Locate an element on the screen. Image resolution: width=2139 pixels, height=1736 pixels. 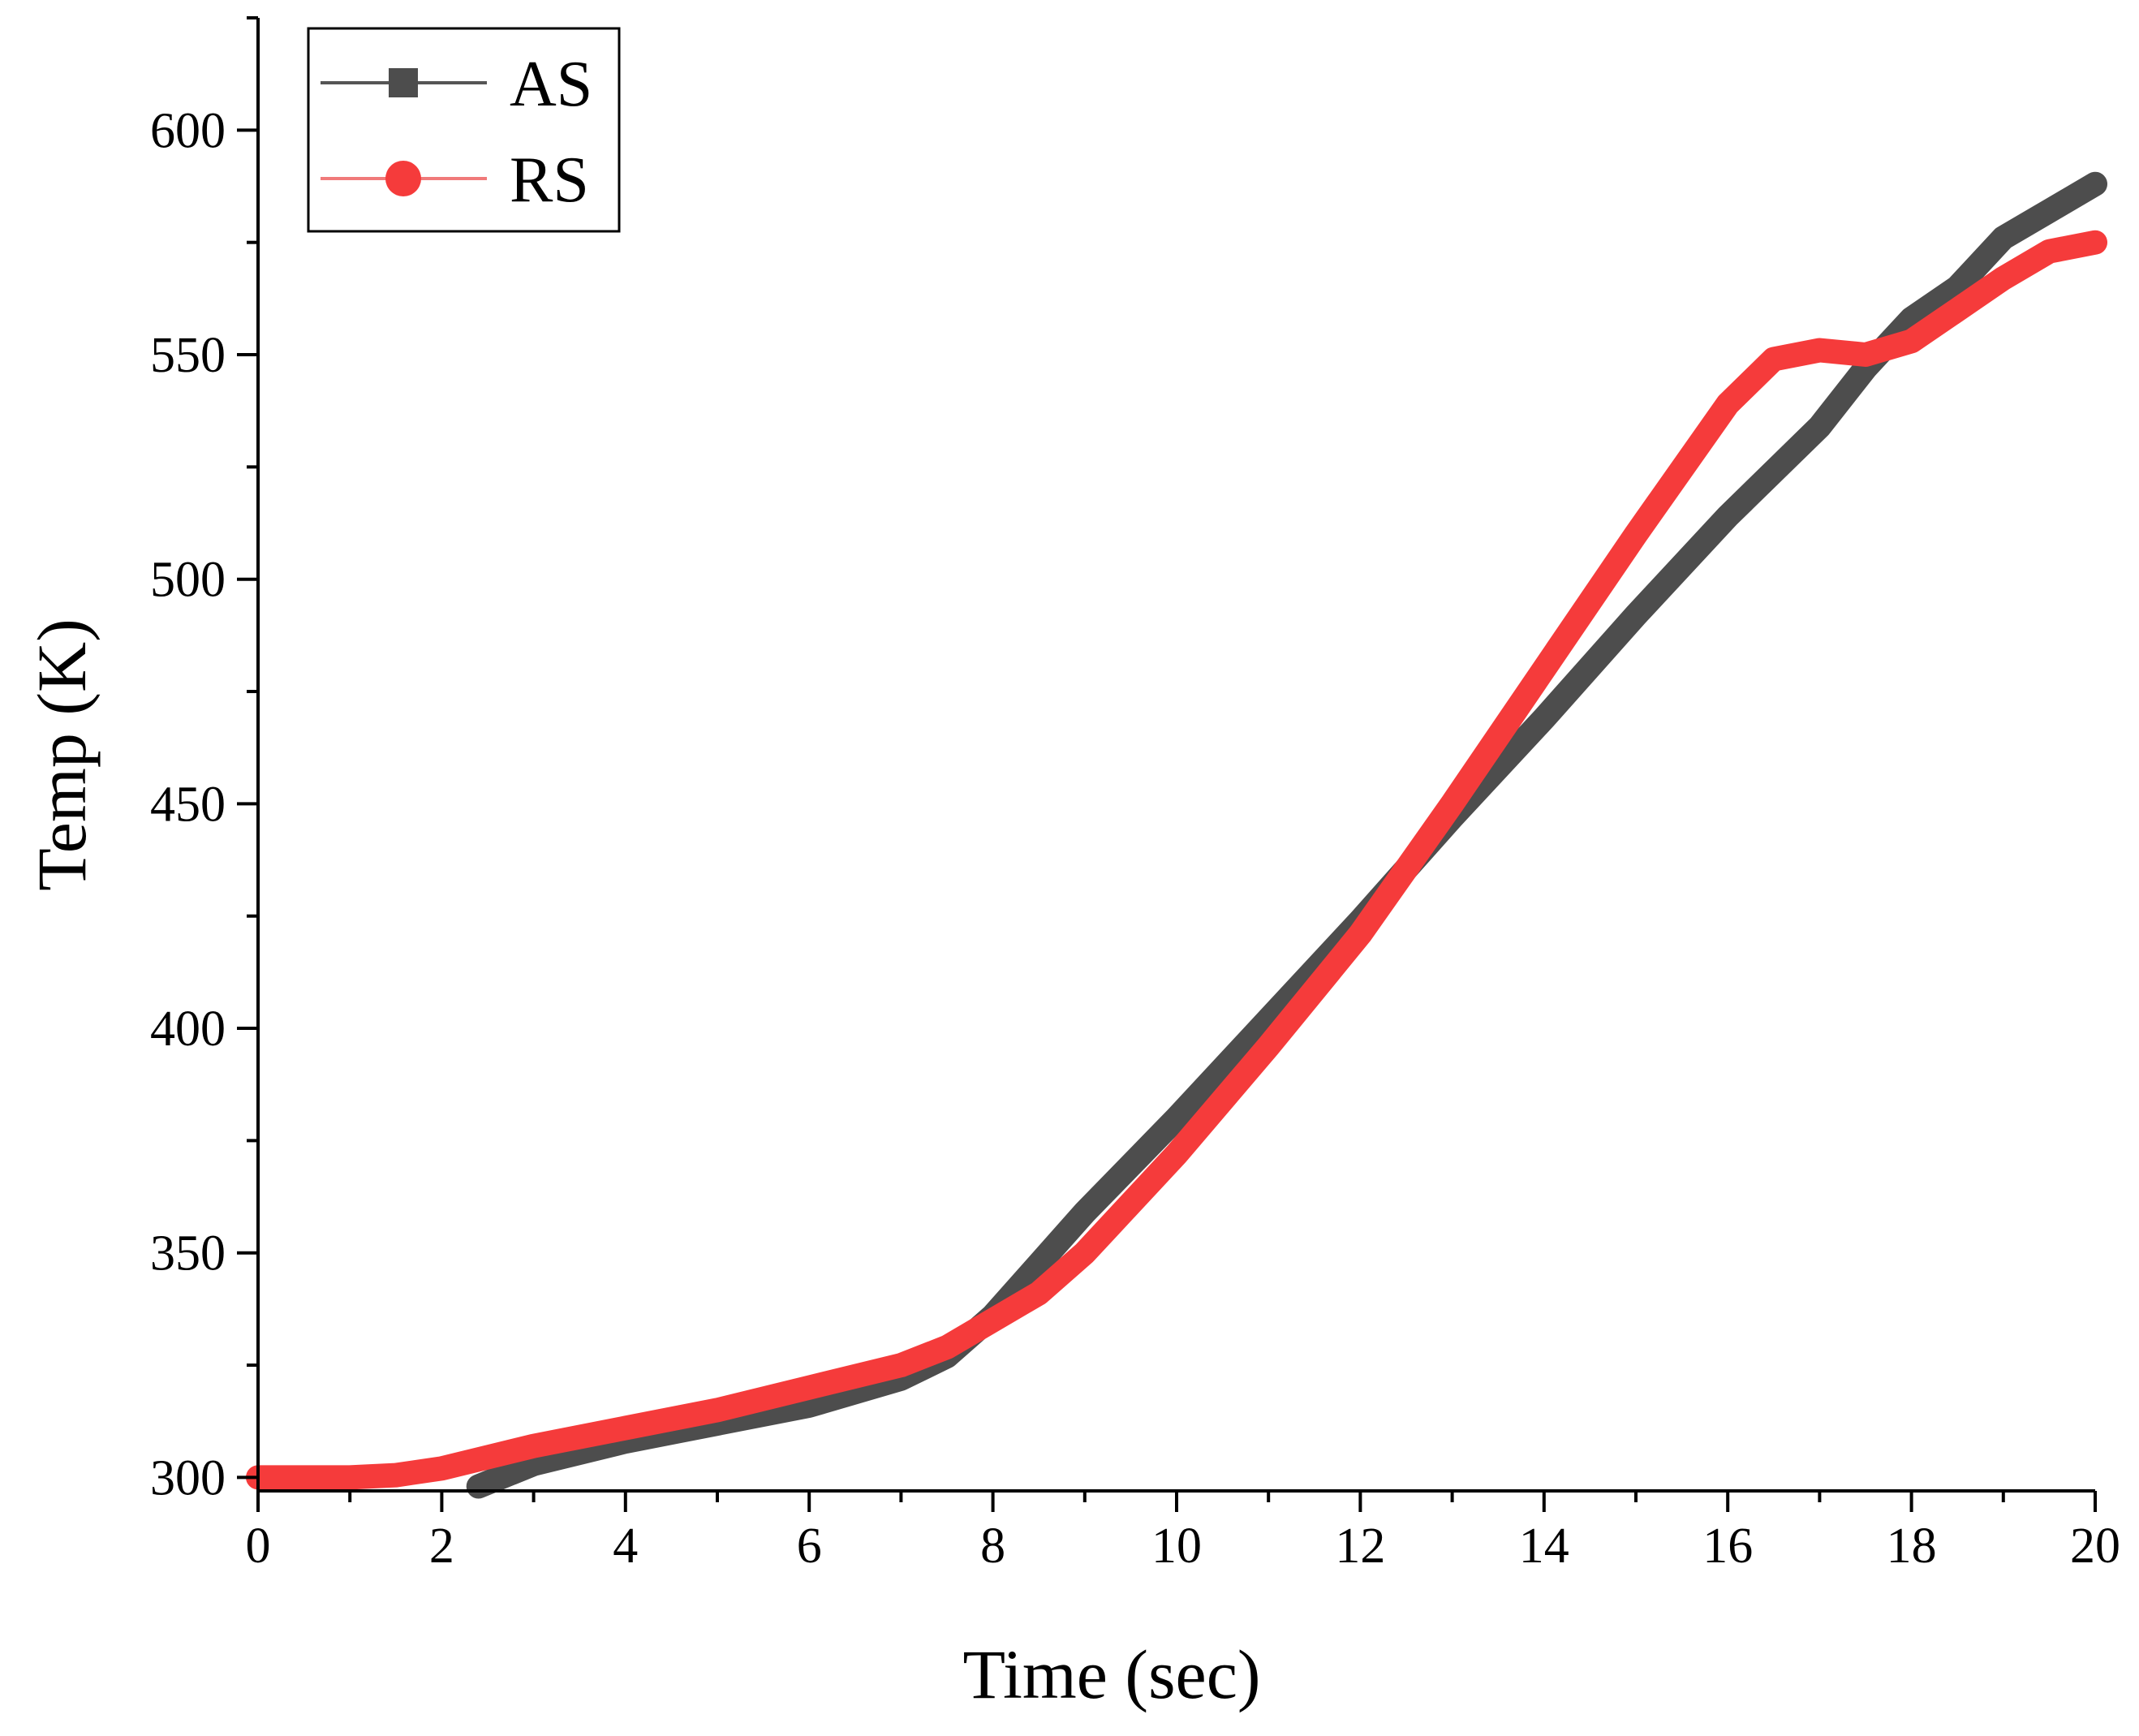
legend-label-rs: RS is located at coordinates (549, 180).